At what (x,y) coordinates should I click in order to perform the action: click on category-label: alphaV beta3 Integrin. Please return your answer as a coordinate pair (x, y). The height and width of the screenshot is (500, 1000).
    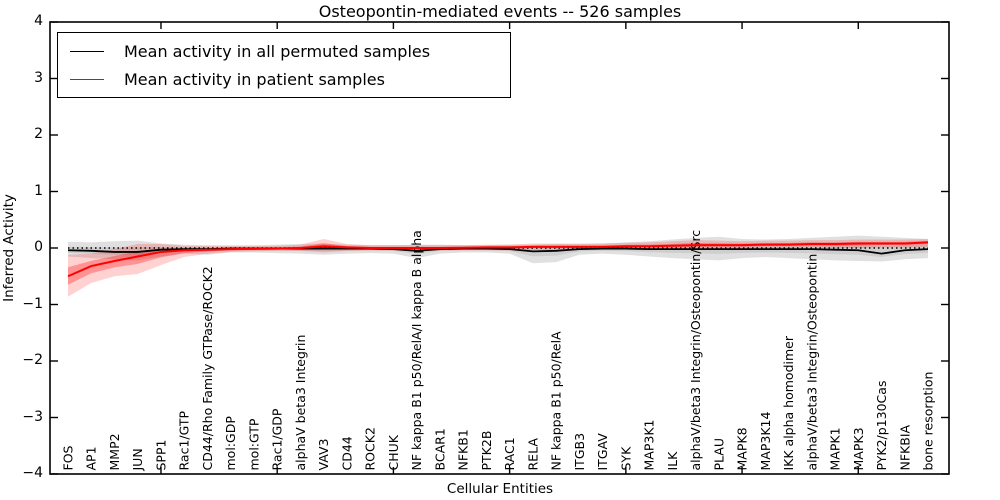
    Looking at the image, I should click on (300, 403).